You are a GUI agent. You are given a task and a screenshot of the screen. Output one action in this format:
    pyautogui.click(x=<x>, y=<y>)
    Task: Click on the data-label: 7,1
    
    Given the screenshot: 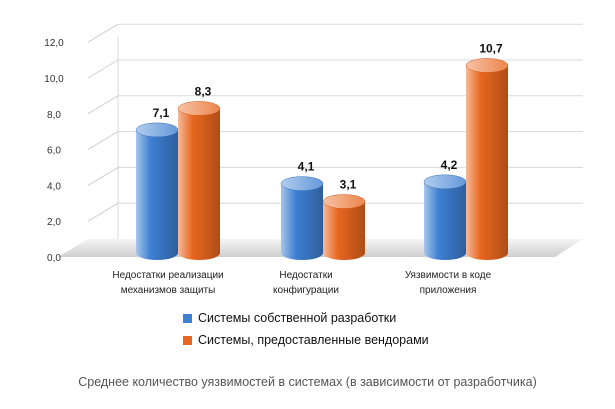 What is the action you would take?
    pyautogui.click(x=161, y=113)
    